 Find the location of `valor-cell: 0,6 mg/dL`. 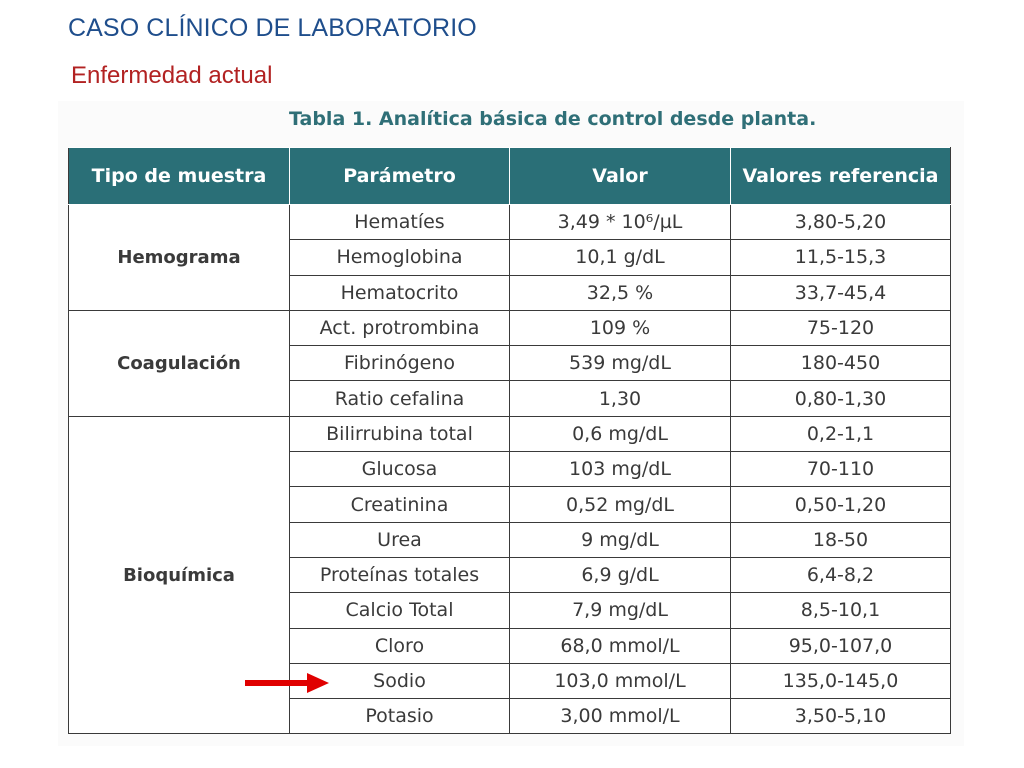

valor-cell: 0,6 mg/dL is located at coordinates (620, 434).